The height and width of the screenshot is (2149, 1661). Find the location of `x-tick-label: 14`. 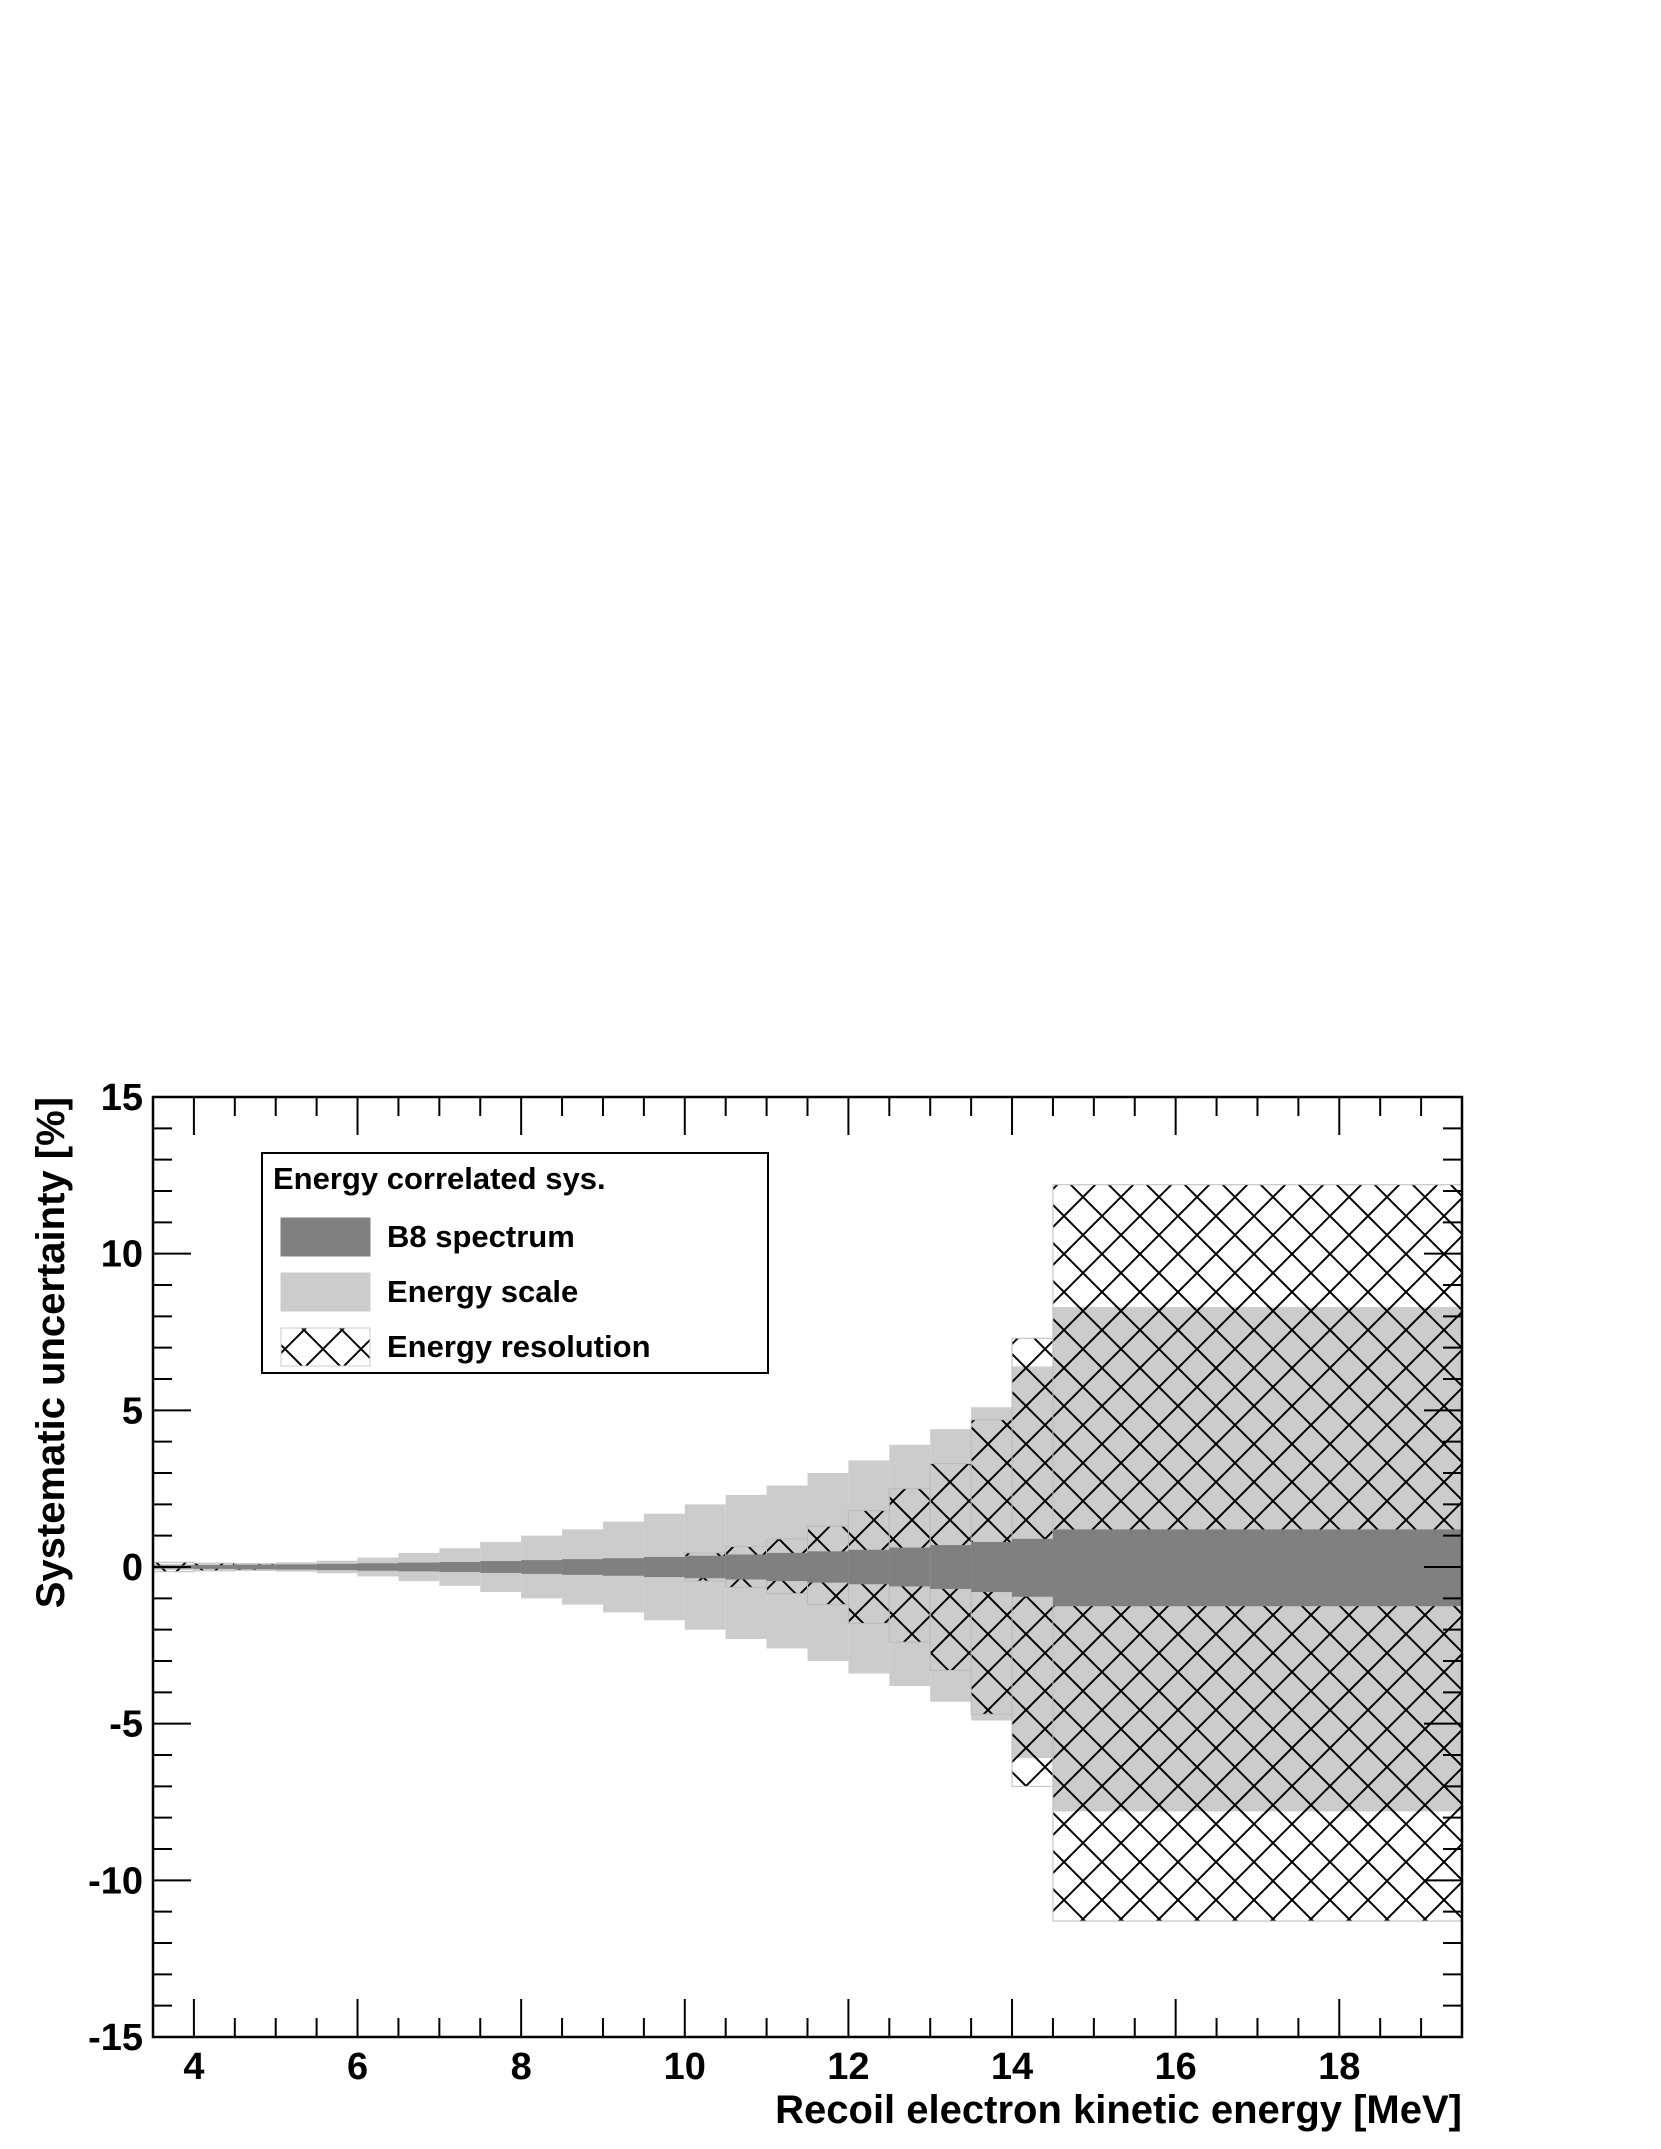

x-tick-label: 14 is located at coordinates (1012, 2067).